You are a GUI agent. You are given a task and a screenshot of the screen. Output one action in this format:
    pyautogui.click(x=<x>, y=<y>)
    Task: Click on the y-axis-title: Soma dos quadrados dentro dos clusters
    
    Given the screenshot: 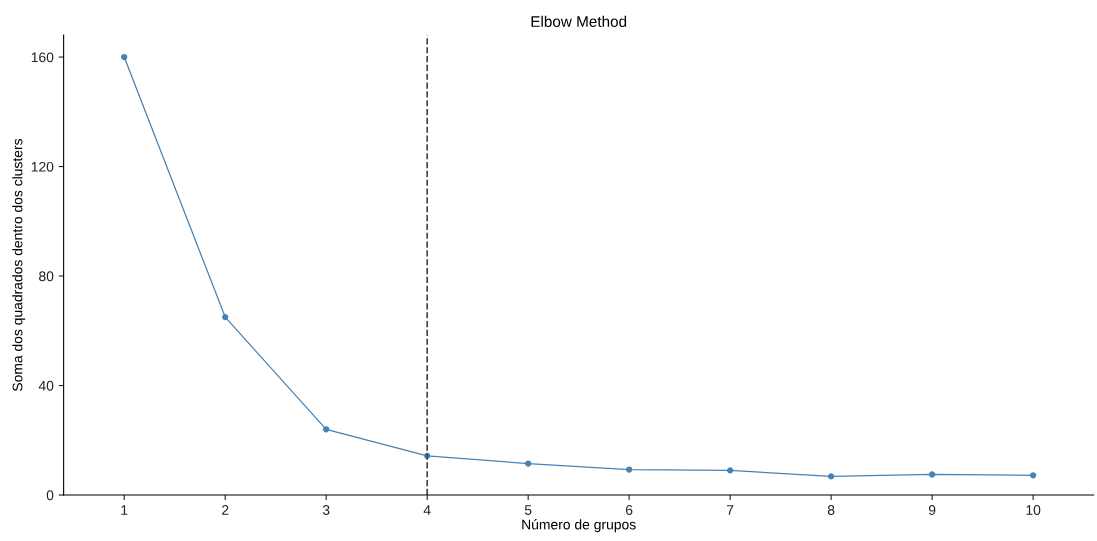 What is the action you would take?
    pyautogui.click(x=19, y=265)
    